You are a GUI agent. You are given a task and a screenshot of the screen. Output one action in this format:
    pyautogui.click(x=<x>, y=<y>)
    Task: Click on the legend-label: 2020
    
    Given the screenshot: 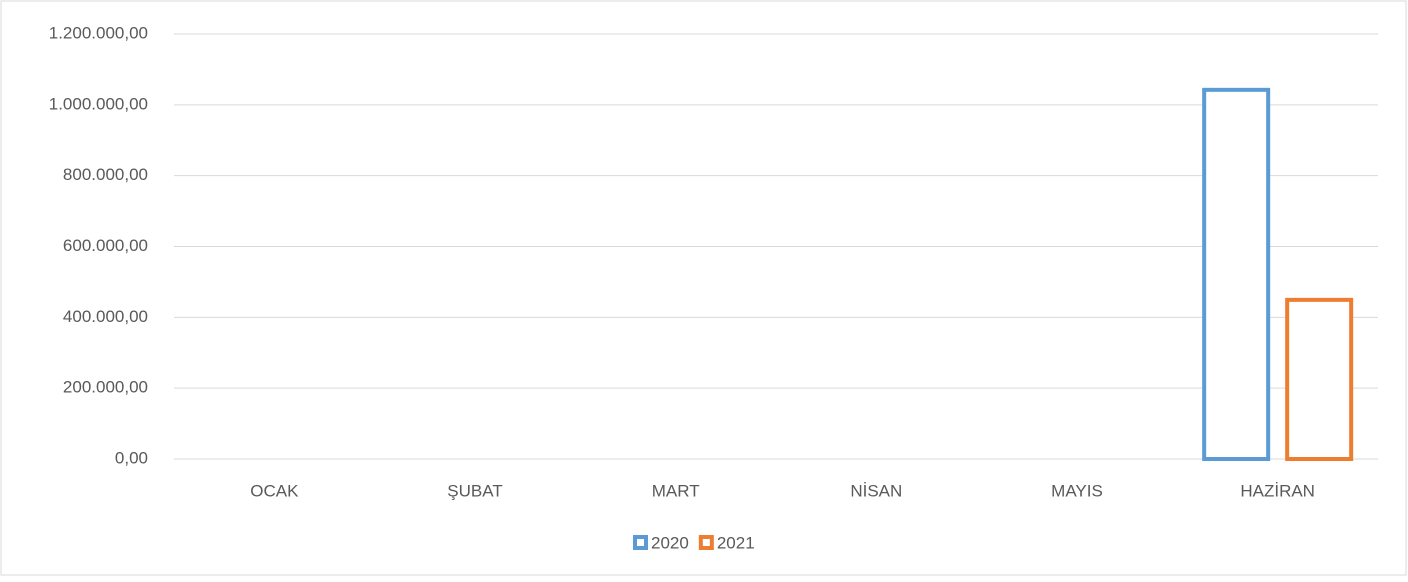 What is the action you would take?
    pyautogui.click(x=670, y=542)
    